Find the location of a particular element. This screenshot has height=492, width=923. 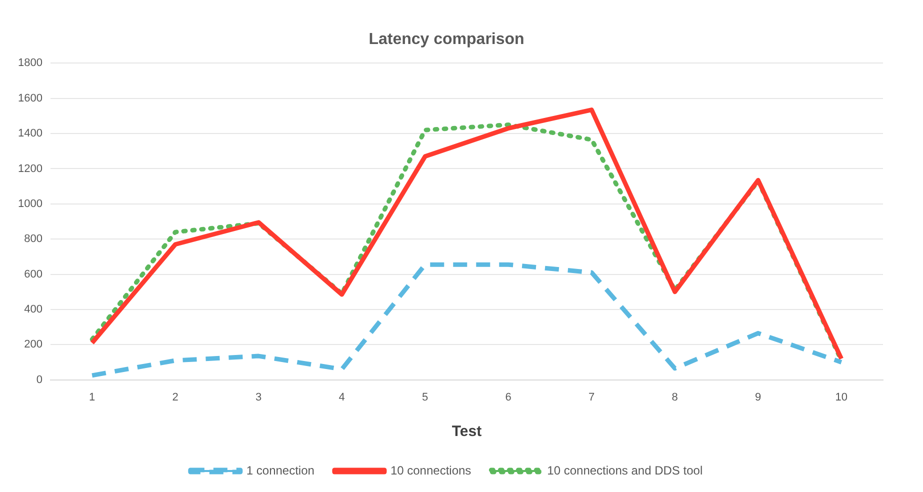

x-tick-label: 10 is located at coordinates (841, 397).